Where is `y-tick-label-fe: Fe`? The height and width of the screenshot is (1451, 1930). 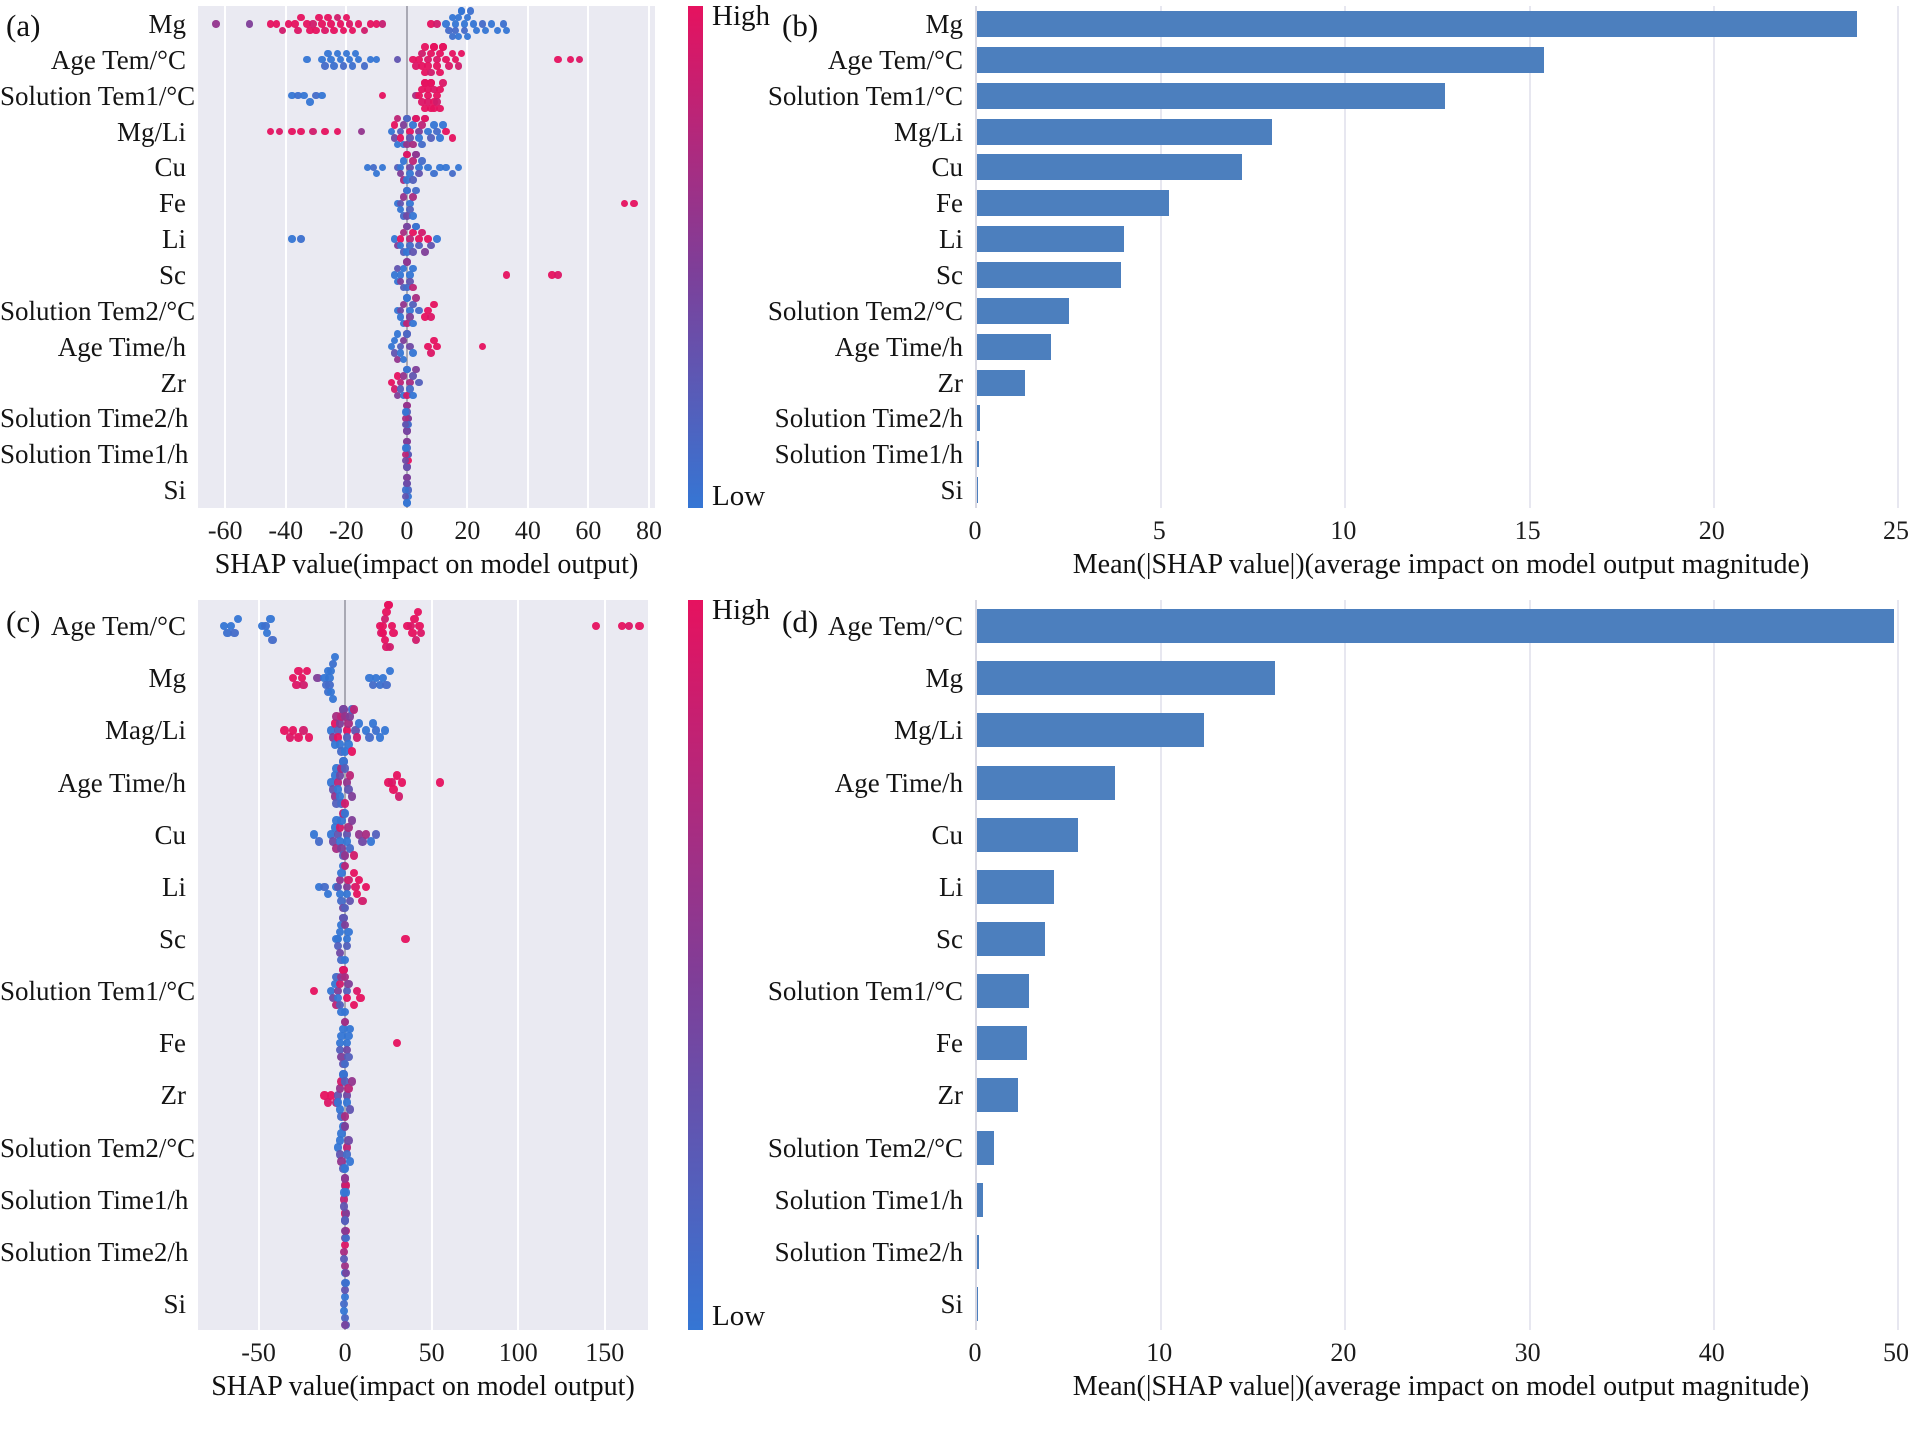 y-tick-label-fe: Fe is located at coordinates (172, 203).